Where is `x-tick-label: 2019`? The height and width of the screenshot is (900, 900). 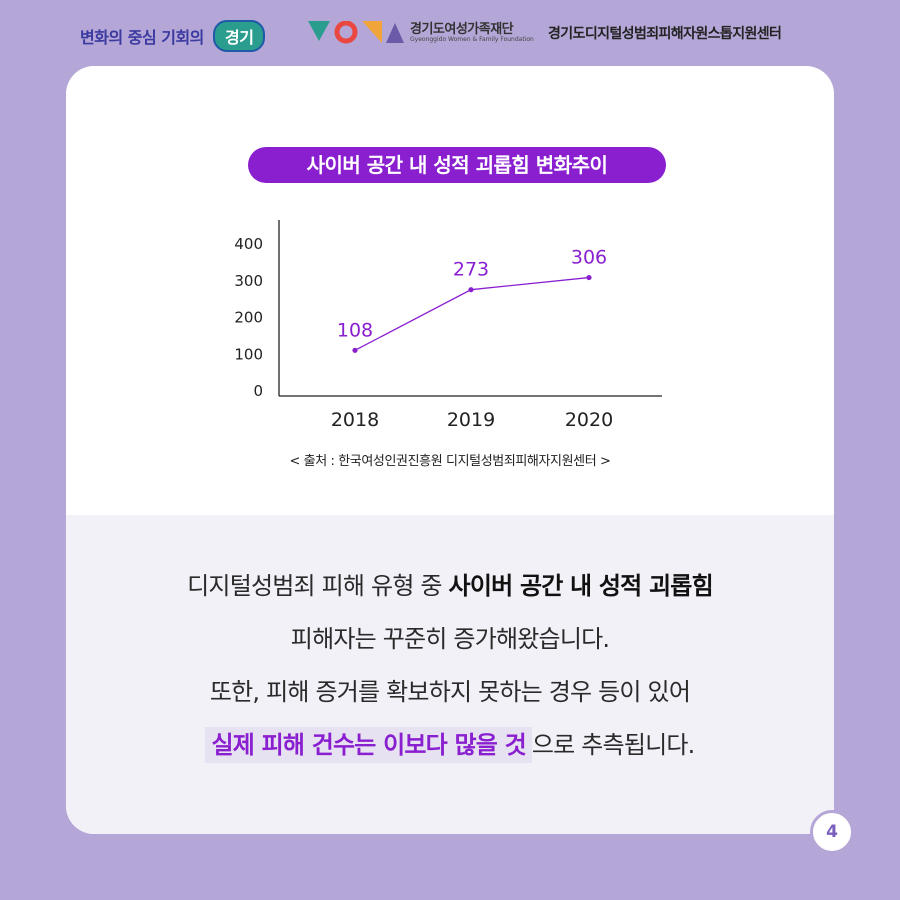 x-tick-label: 2019 is located at coordinates (471, 420).